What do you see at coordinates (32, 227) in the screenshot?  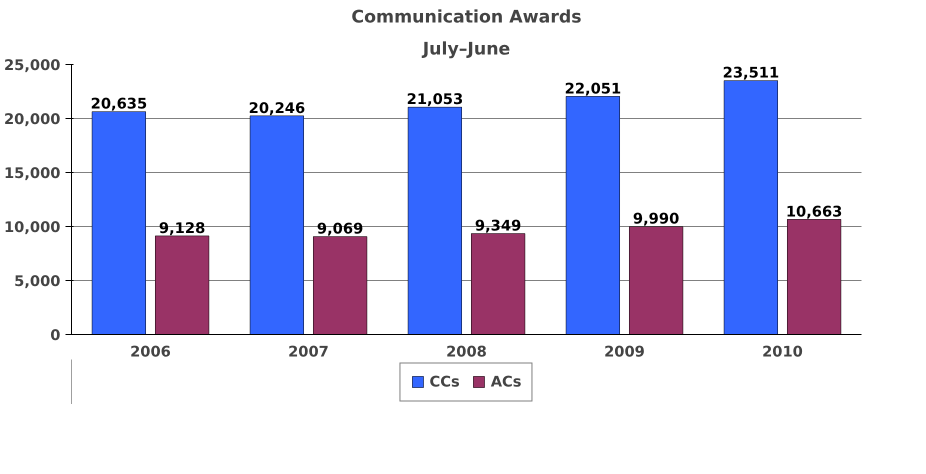 I see `y-tick-label: 10,000` at bounding box center [32, 227].